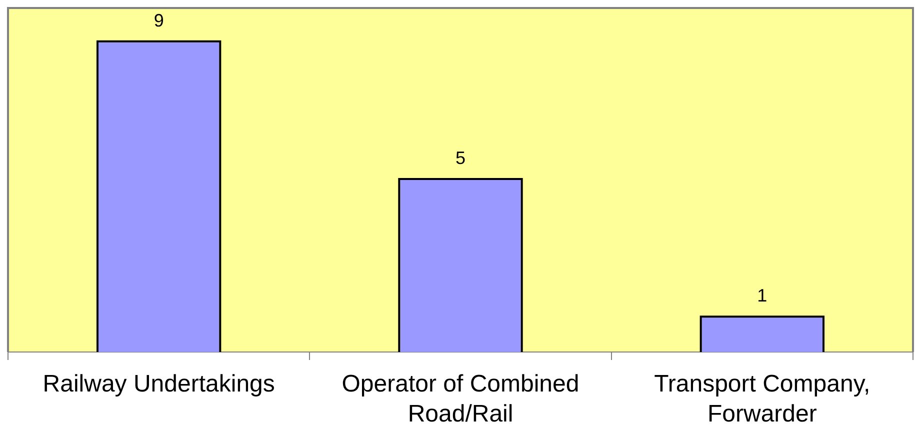  What do you see at coordinates (762, 296) in the screenshot?
I see `data-label: 1` at bounding box center [762, 296].